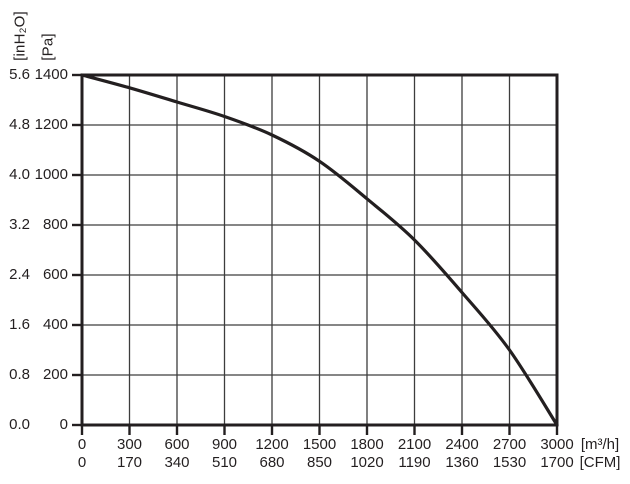 This screenshot has height=484, width=630. Describe the element at coordinates (63, 424) in the screenshot. I see `y-tick-pa: 0` at that location.